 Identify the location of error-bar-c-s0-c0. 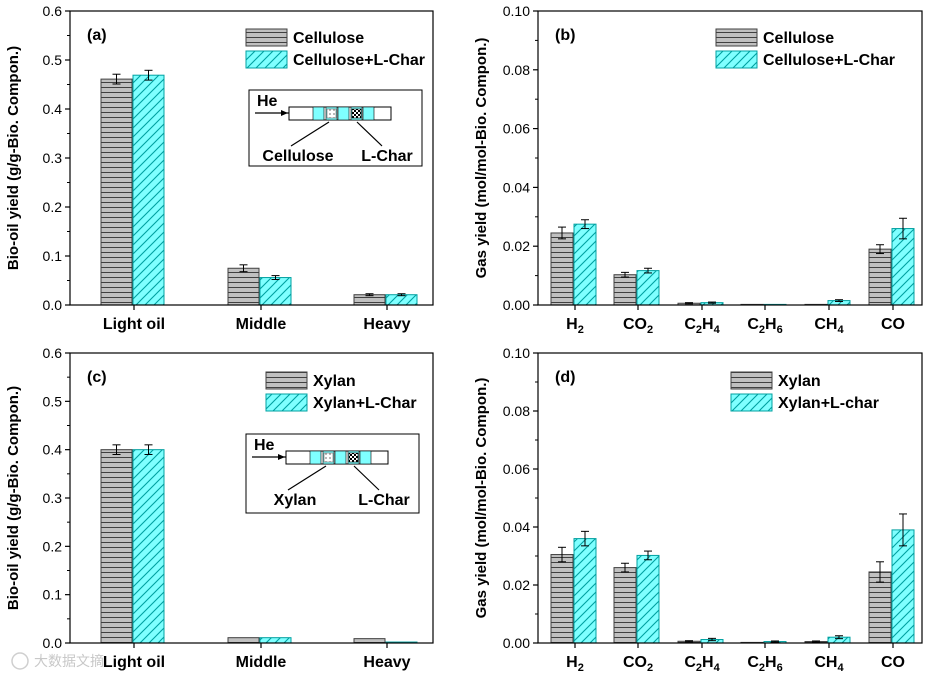
(116, 449).